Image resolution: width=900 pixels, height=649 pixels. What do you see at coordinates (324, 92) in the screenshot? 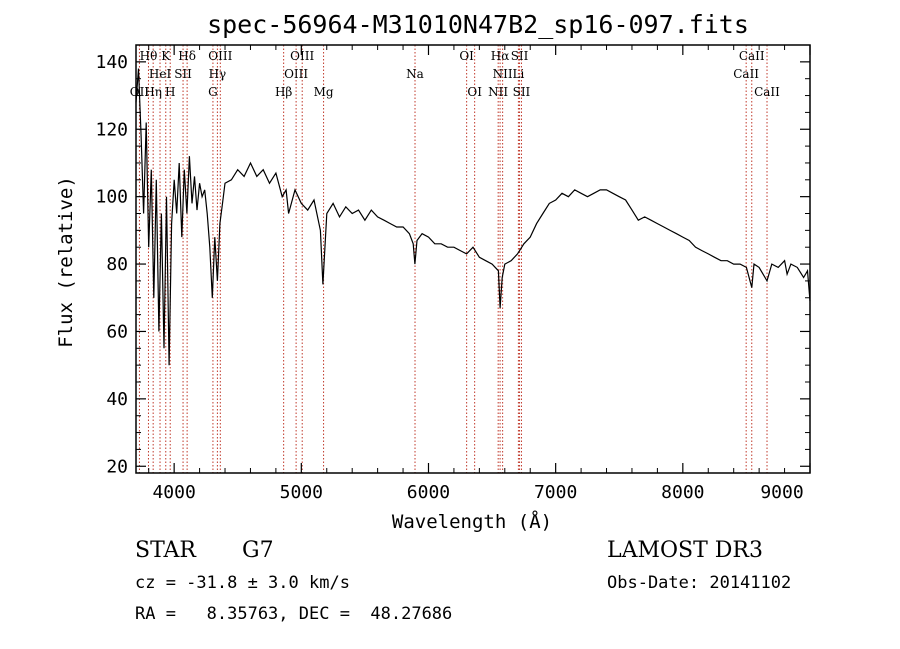
I see `spectral-line-label: Mg` at bounding box center [324, 92].